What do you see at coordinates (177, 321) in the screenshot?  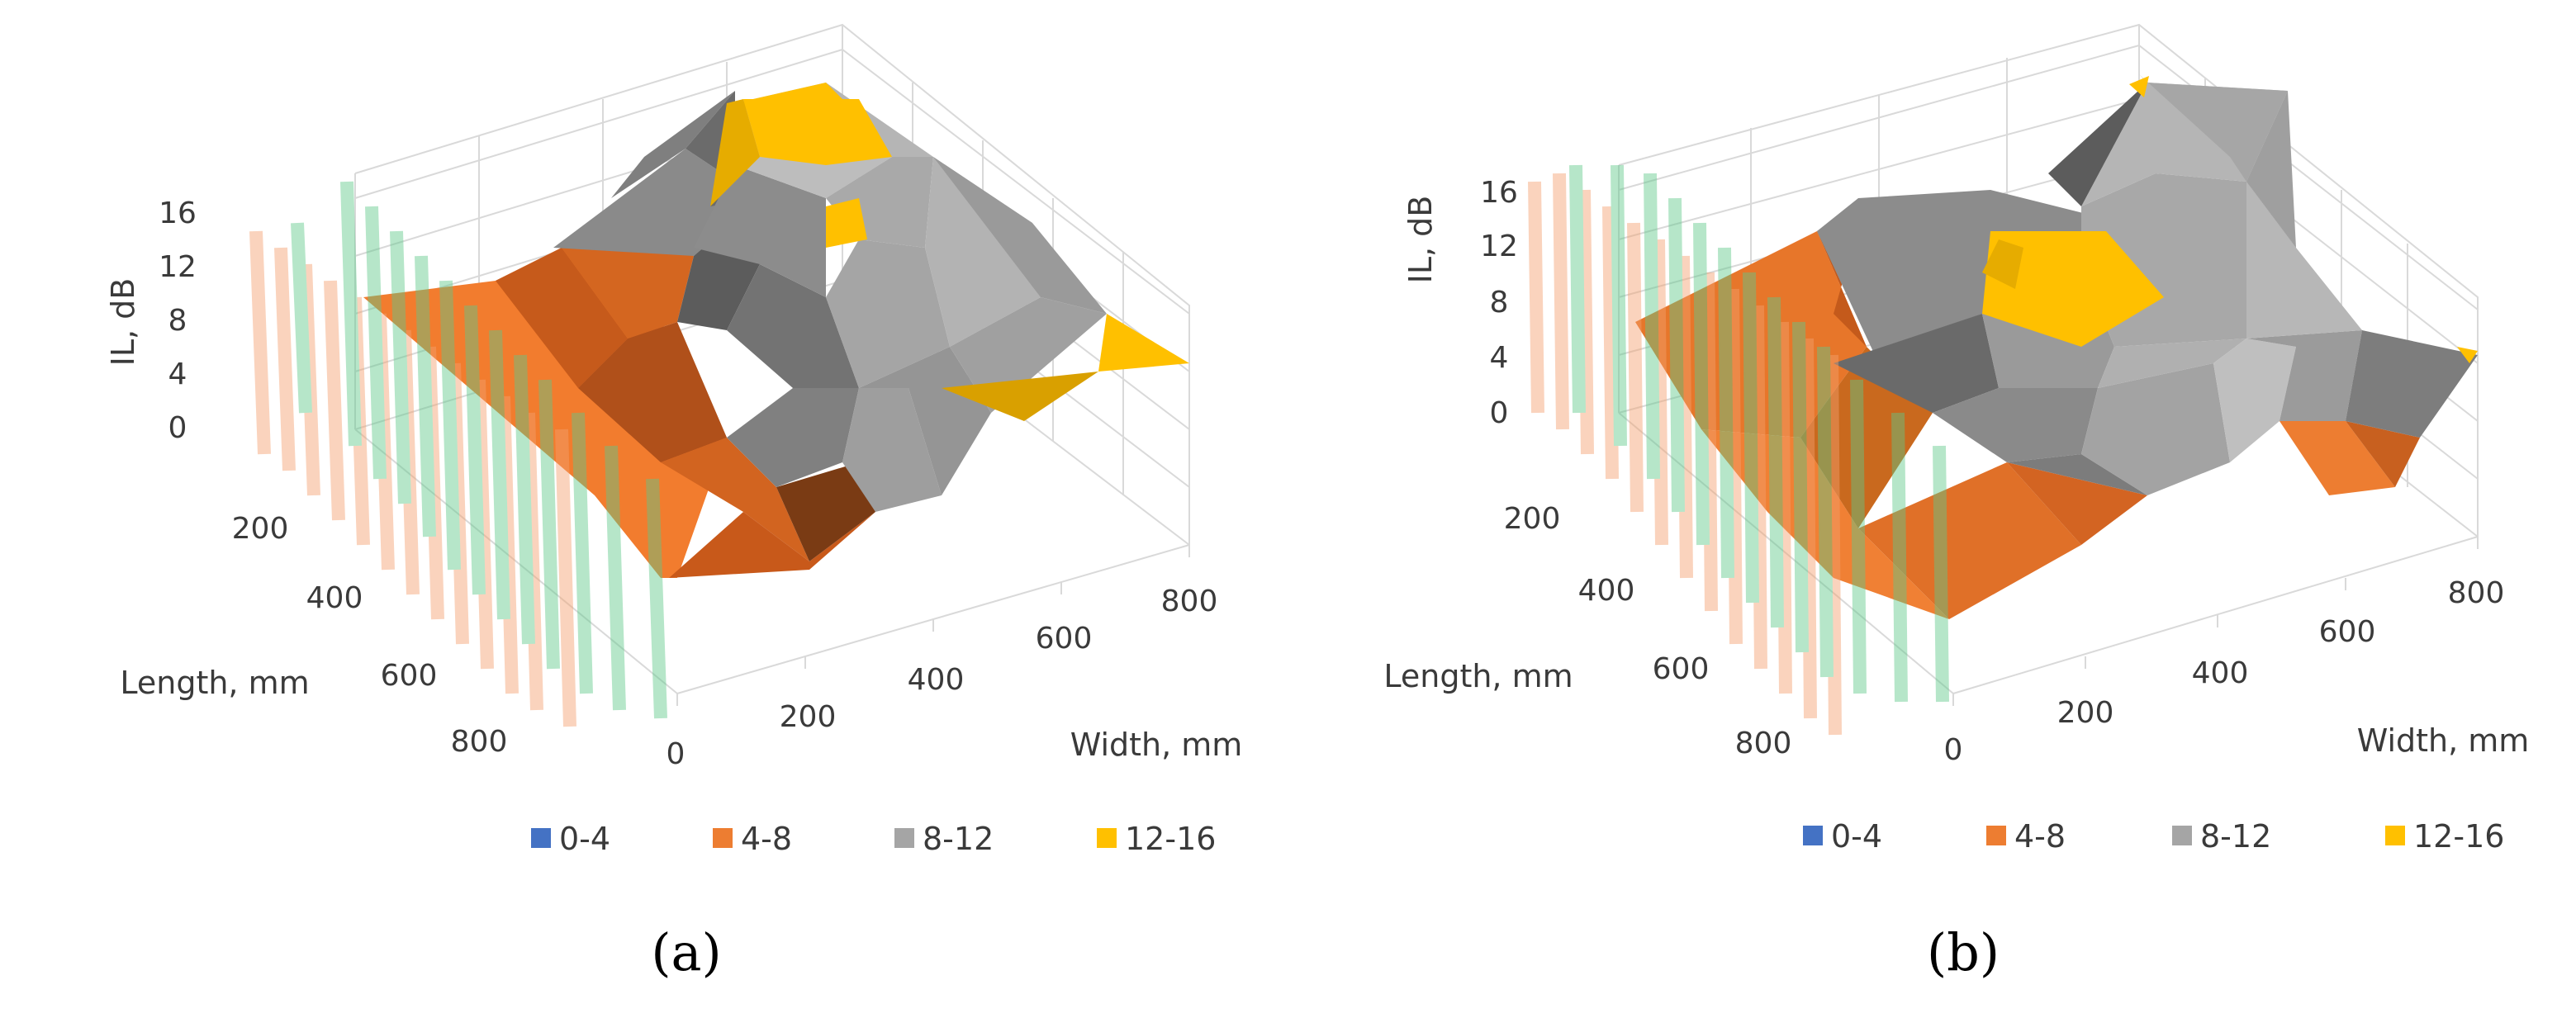 I see `z-tick: 8` at bounding box center [177, 321].